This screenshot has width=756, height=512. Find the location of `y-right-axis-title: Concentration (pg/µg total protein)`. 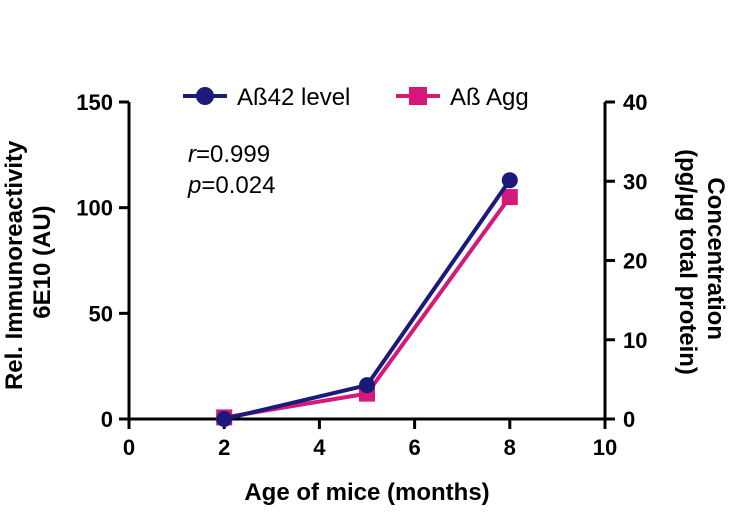

y-right-axis-title: Concentration (pg/µg total protein) is located at coordinates (701, 262).